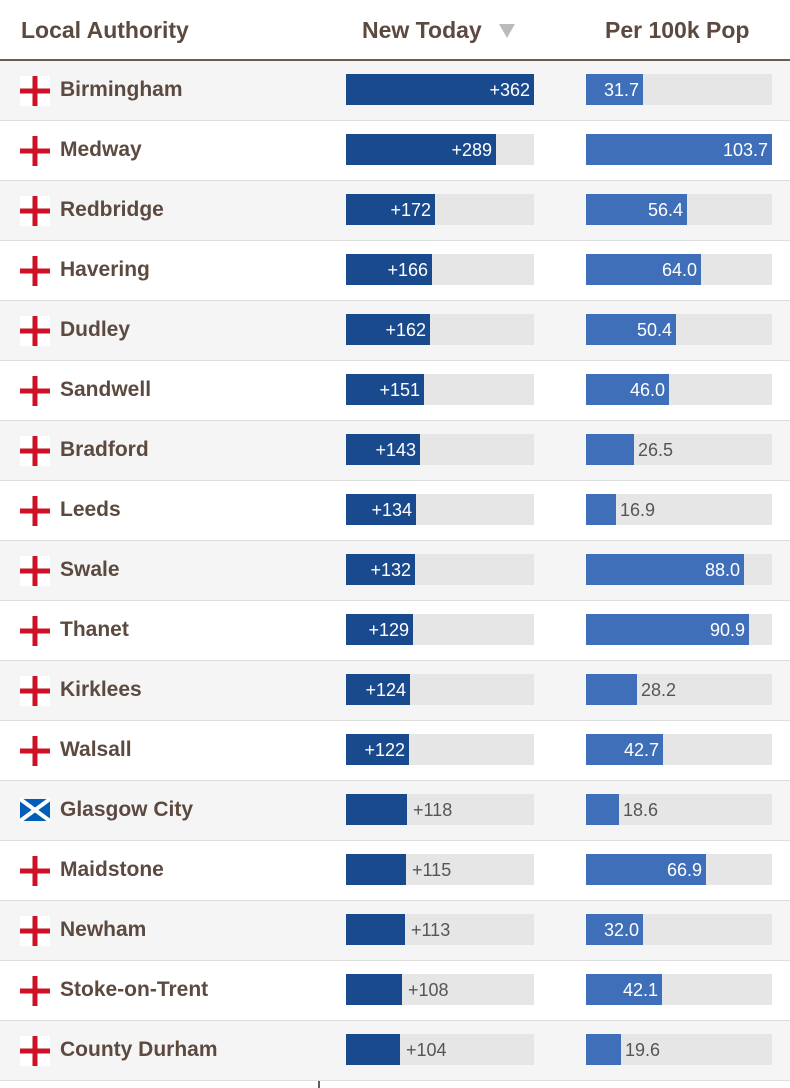 Image resolution: width=790 pixels, height=1088 pixels. What do you see at coordinates (684, 870) in the screenshot?
I see `per-100k-value: 66.9` at bounding box center [684, 870].